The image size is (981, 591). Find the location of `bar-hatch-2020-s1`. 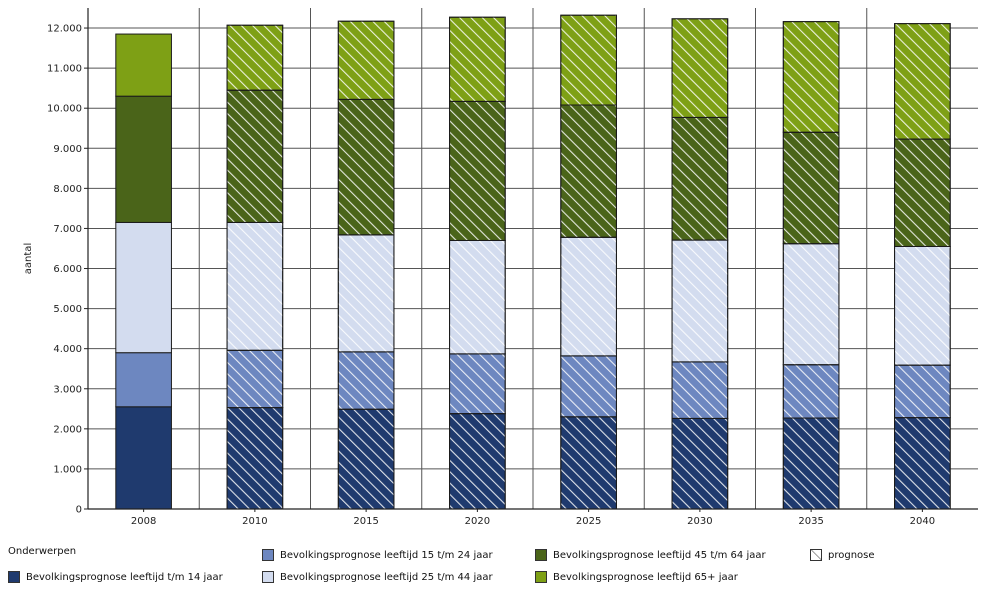

bar-hatch-2020-s1 is located at coordinates (477, 384).